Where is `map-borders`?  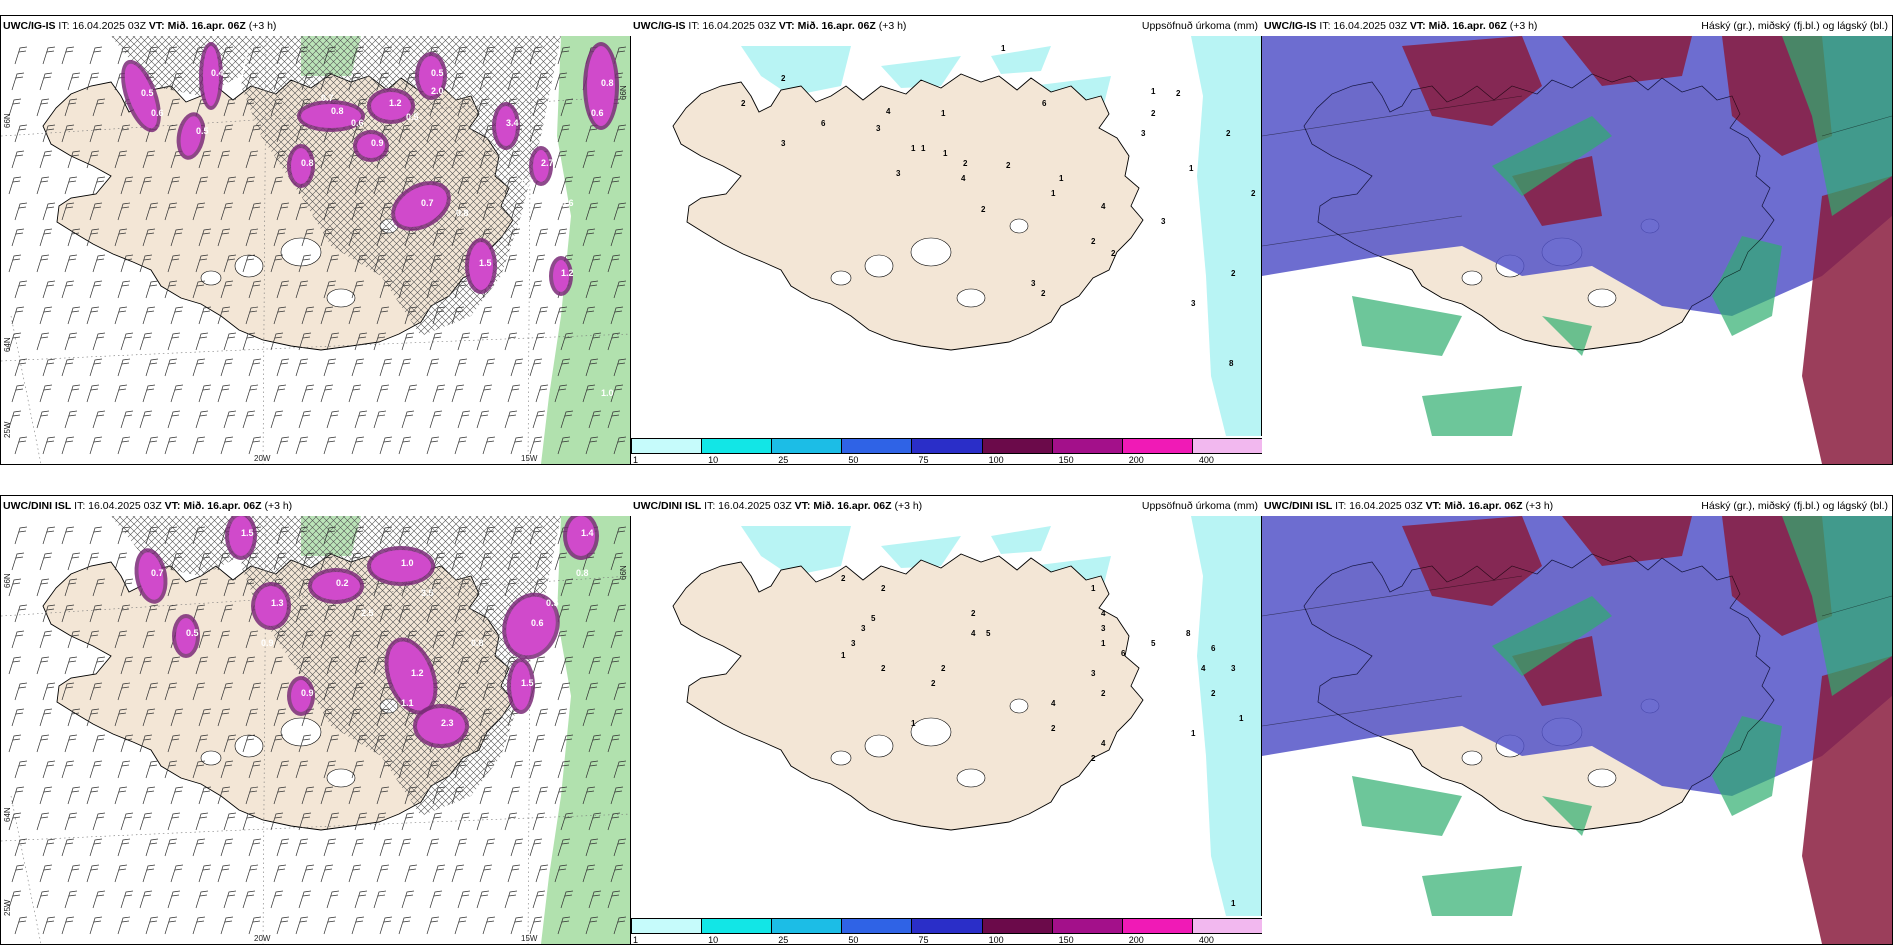
map-borders is located at coordinates (1577, 651).